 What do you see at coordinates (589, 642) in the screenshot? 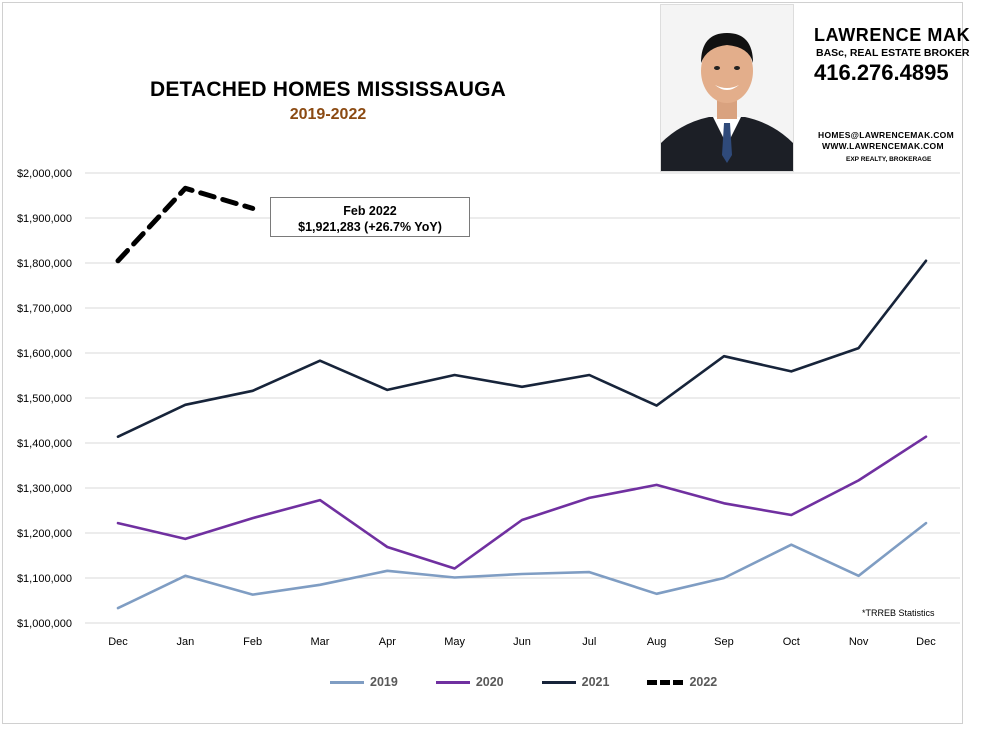
I see `x-tick-label: Jul` at bounding box center [589, 642].